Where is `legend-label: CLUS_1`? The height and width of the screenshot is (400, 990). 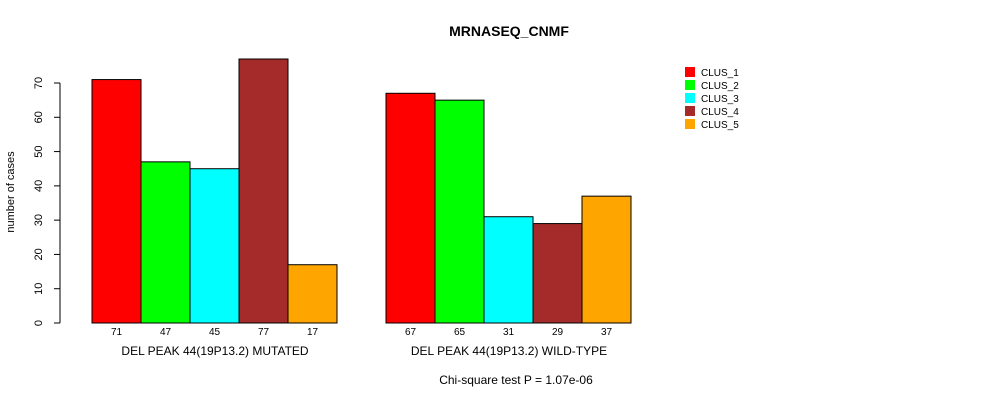 legend-label: CLUS_1 is located at coordinates (720, 73).